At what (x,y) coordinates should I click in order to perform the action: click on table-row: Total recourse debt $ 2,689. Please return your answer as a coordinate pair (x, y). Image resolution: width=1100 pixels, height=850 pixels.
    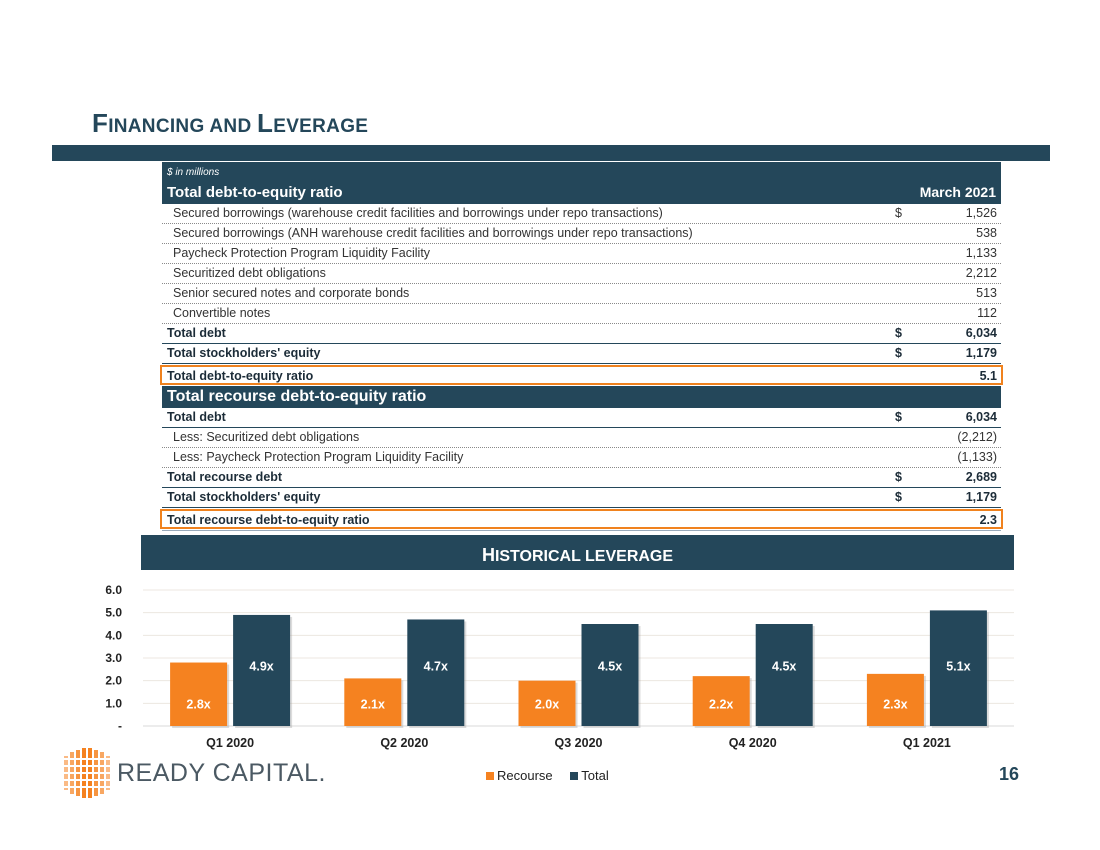
    Looking at the image, I should click on (581, 478).